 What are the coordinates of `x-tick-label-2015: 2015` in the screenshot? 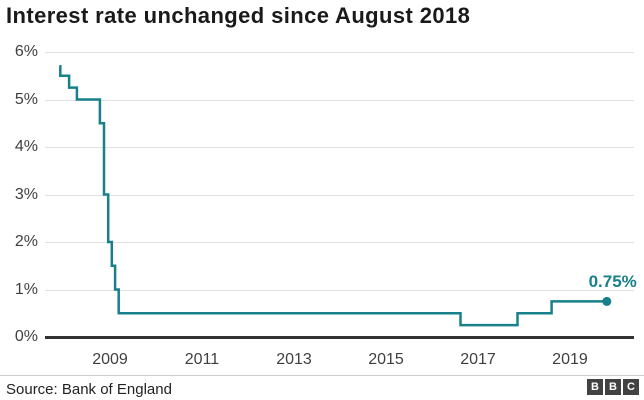 It's located at (386, 359).